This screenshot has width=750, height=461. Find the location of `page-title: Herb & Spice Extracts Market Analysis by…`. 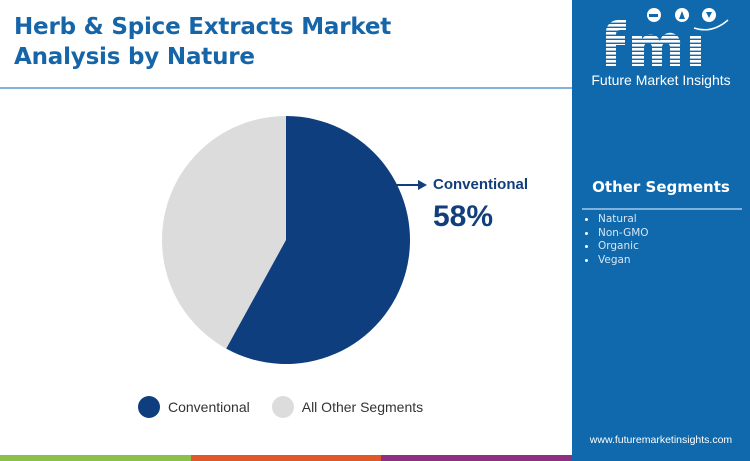

page-title: Herb & Spice Extracts Market Analysis by… is located at coordinates (274, 42).